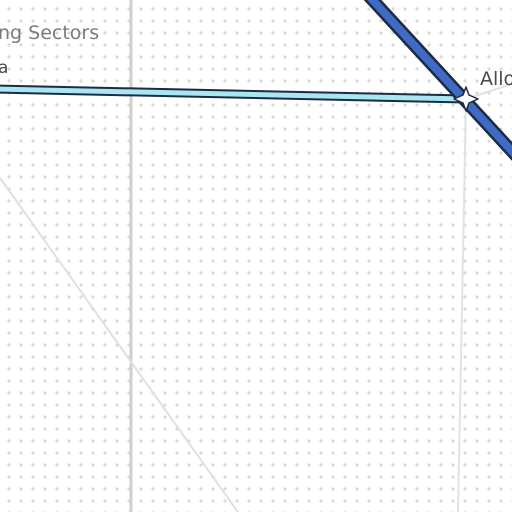 The height and width of the screenshot is (512, 512). What do you see at coordinates (4, 68) in the screenshot?
I see `line-label: a` at bounding box center [4, 68].